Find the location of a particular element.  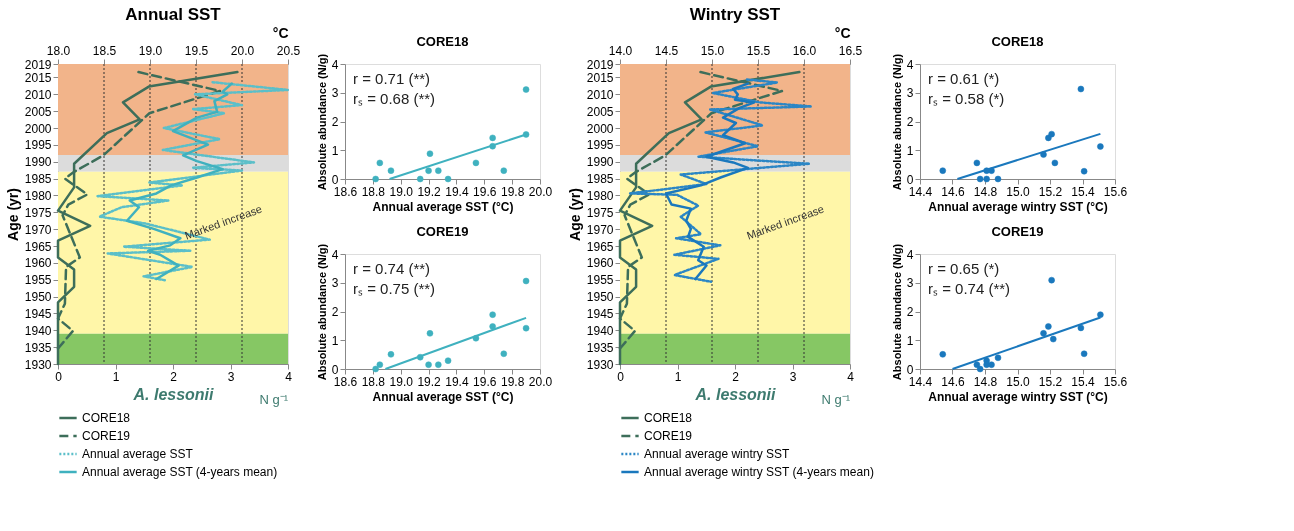

y-tick-label: 1970 is located at coordinates (38, 229).